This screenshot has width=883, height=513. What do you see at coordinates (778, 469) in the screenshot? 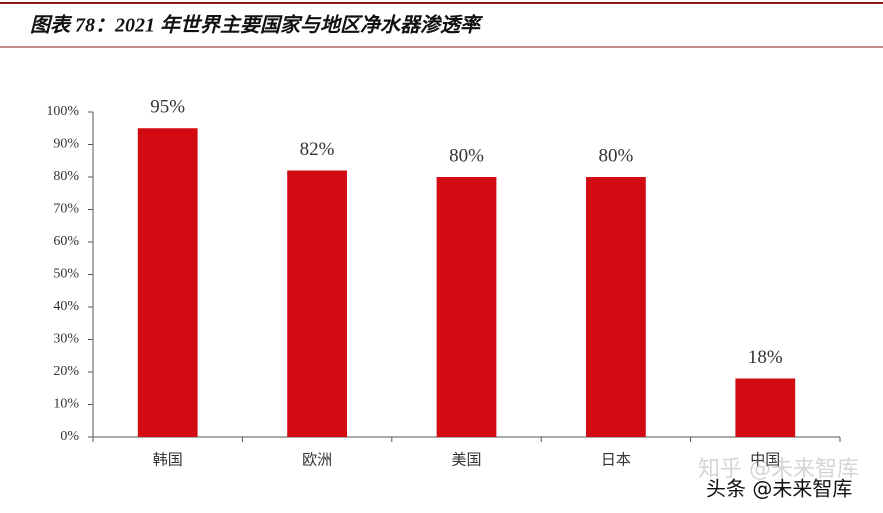
I see `watermark: 知乎 @未来智库` at bounding box center [778, 469].